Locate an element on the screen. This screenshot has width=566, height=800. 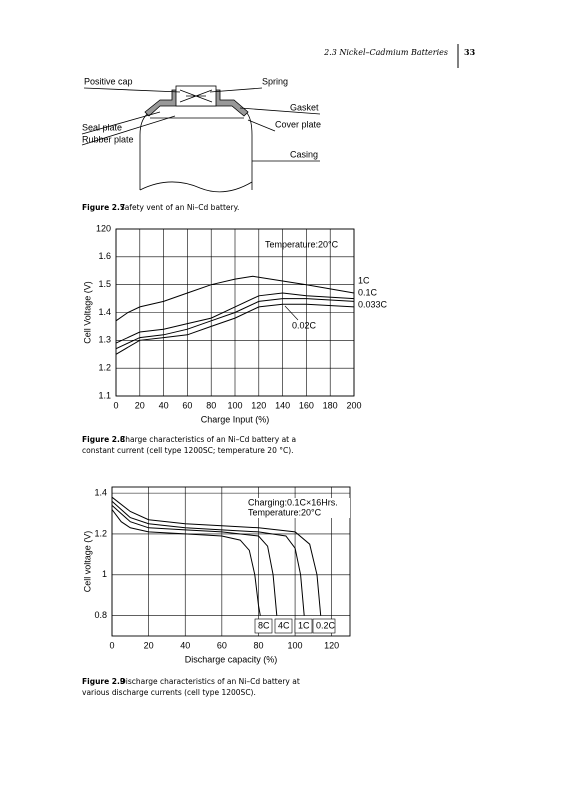
caption-number: Figure 2.8 is located at coordinates (103, 439).